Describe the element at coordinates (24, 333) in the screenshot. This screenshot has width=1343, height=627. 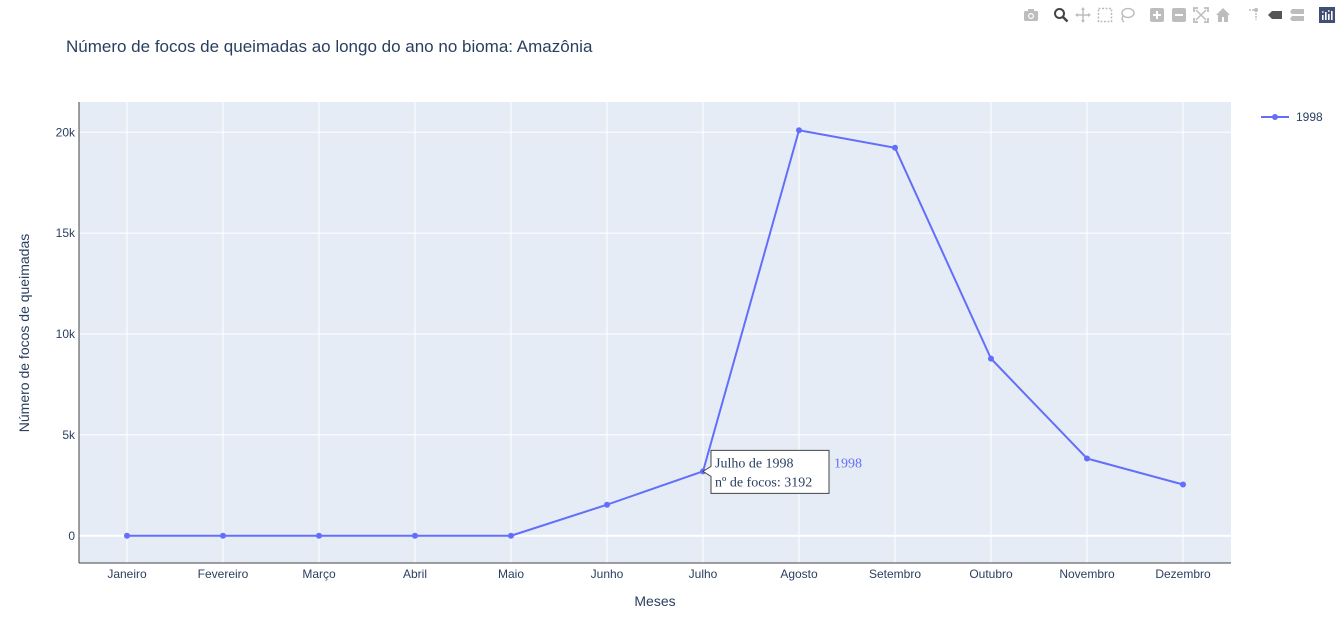
I see `y-axis-title: Número de focos de queimadas` at that location.